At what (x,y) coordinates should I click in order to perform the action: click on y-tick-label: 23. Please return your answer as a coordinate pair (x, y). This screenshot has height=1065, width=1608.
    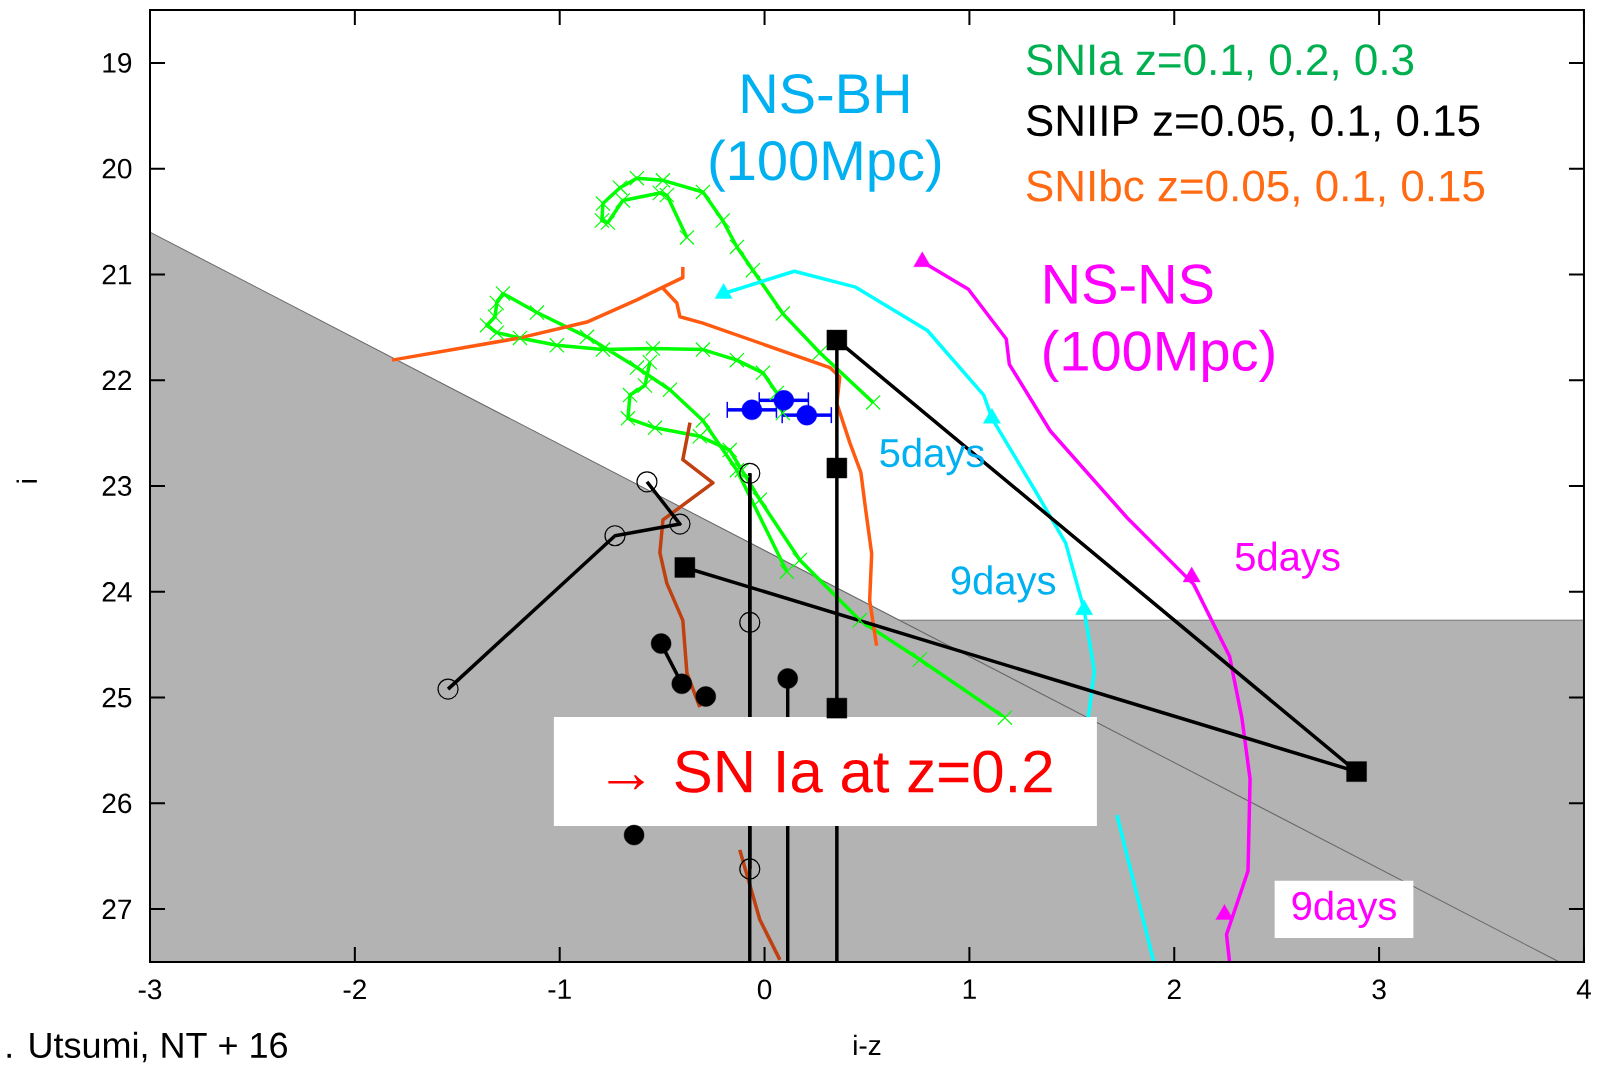
    Looking at the image, I should click on (117, 486).